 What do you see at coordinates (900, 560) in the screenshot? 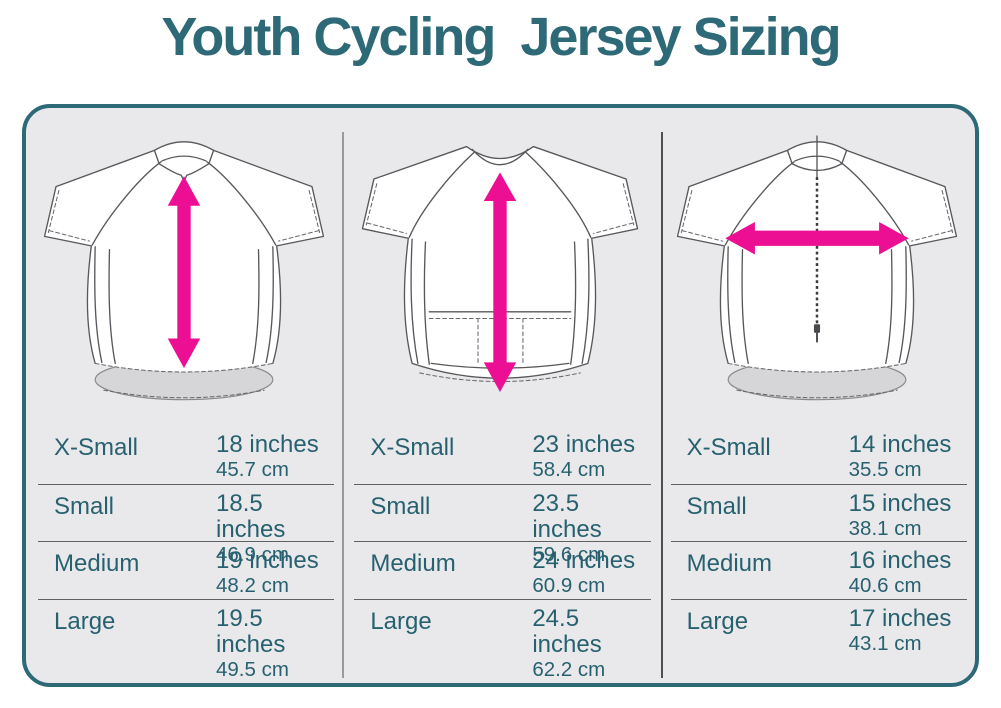
I see `inches-value: 16 inches` at bounding box center [900, 560].